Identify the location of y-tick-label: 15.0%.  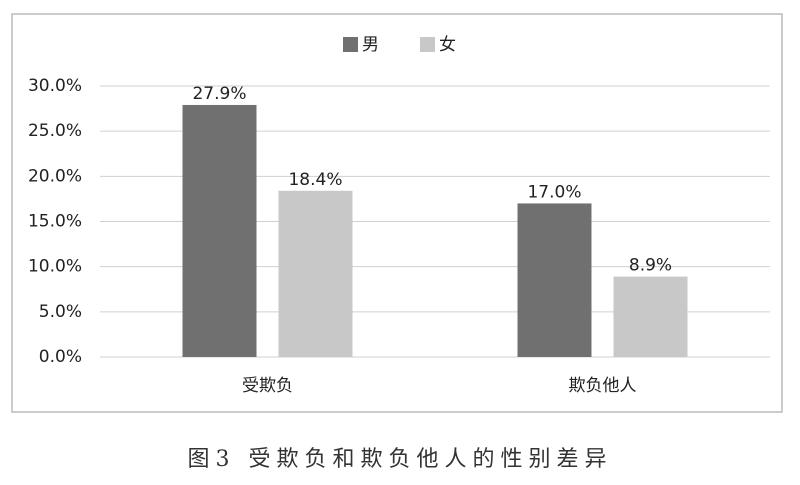
(55, 222).